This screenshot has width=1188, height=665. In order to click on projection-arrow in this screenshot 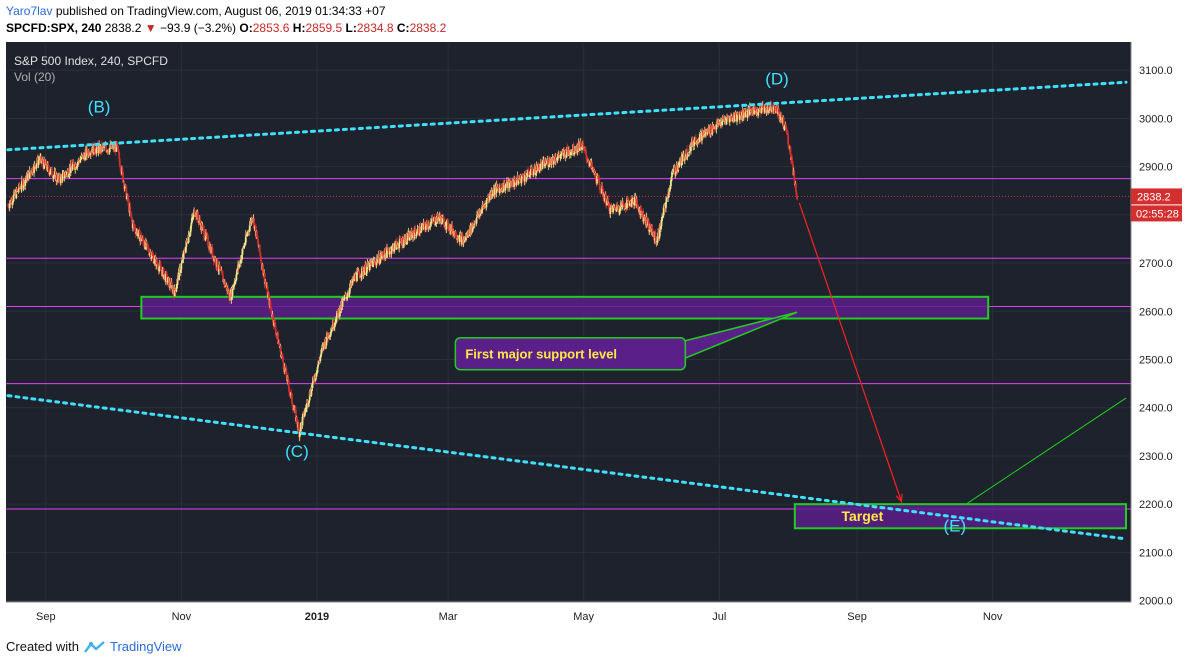, I will do `click(850, 352)`.